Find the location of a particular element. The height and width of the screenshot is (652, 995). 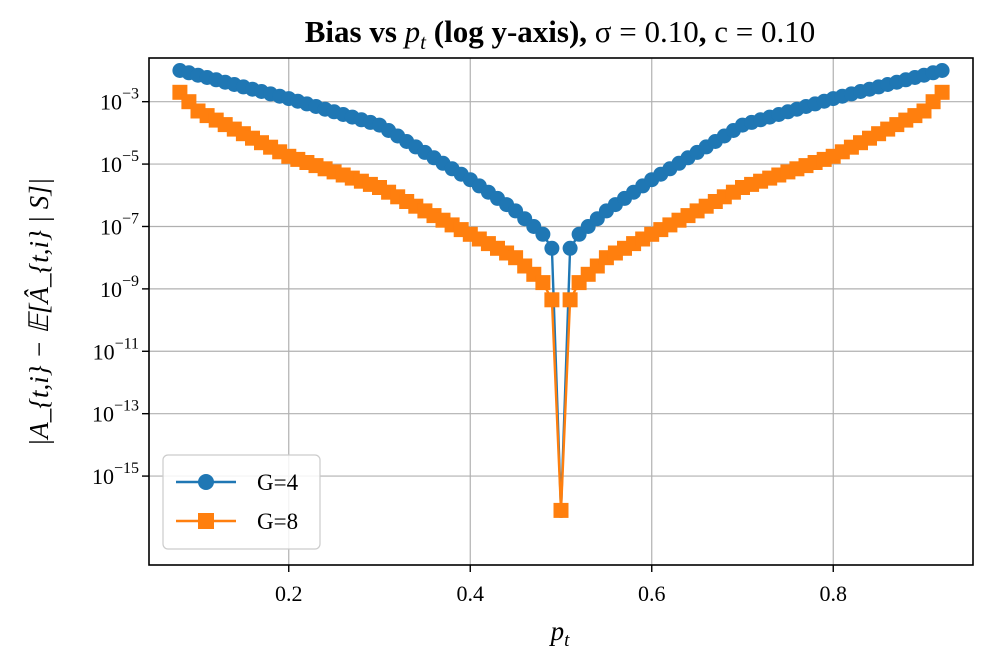

x-axis-label: pt is located at coordinates (560, 633).